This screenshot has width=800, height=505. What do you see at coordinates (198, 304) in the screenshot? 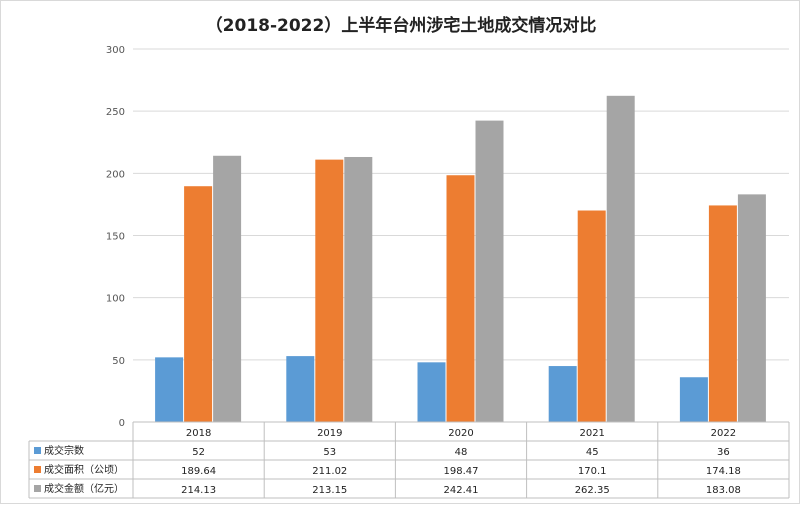
I see `bar-2-2018` at bounding box center [198, 304].